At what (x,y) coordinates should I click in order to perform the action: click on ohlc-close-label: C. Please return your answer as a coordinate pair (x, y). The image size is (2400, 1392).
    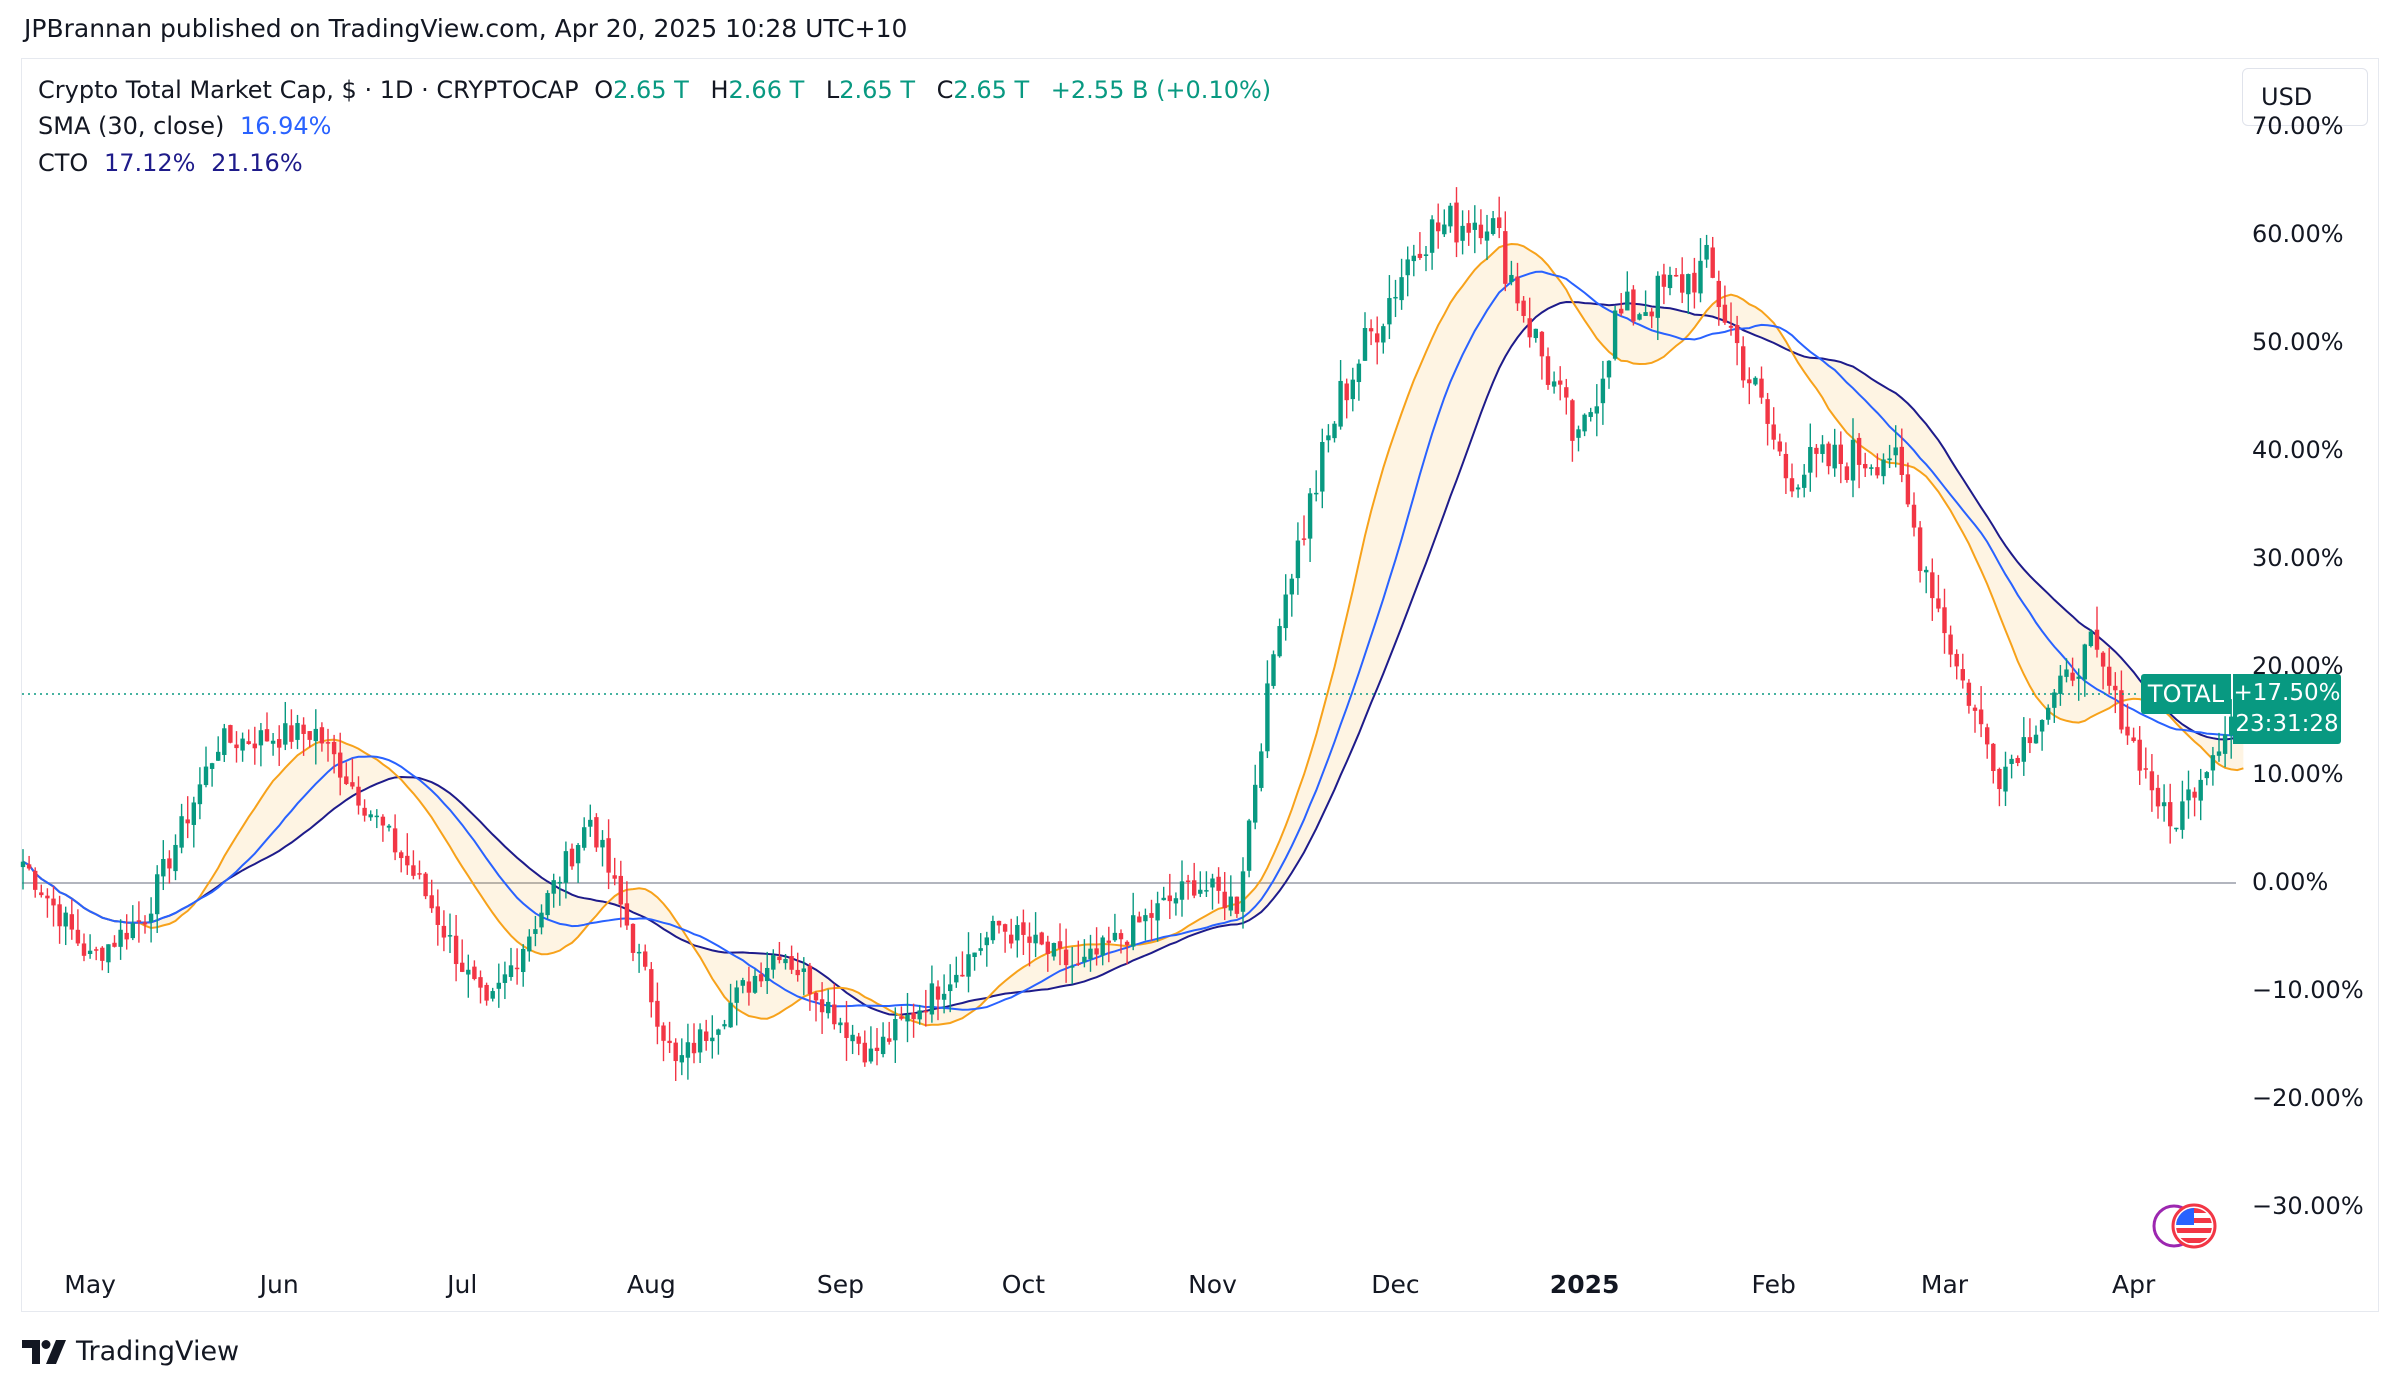
    Looking at the image, I should click on (945, 90).